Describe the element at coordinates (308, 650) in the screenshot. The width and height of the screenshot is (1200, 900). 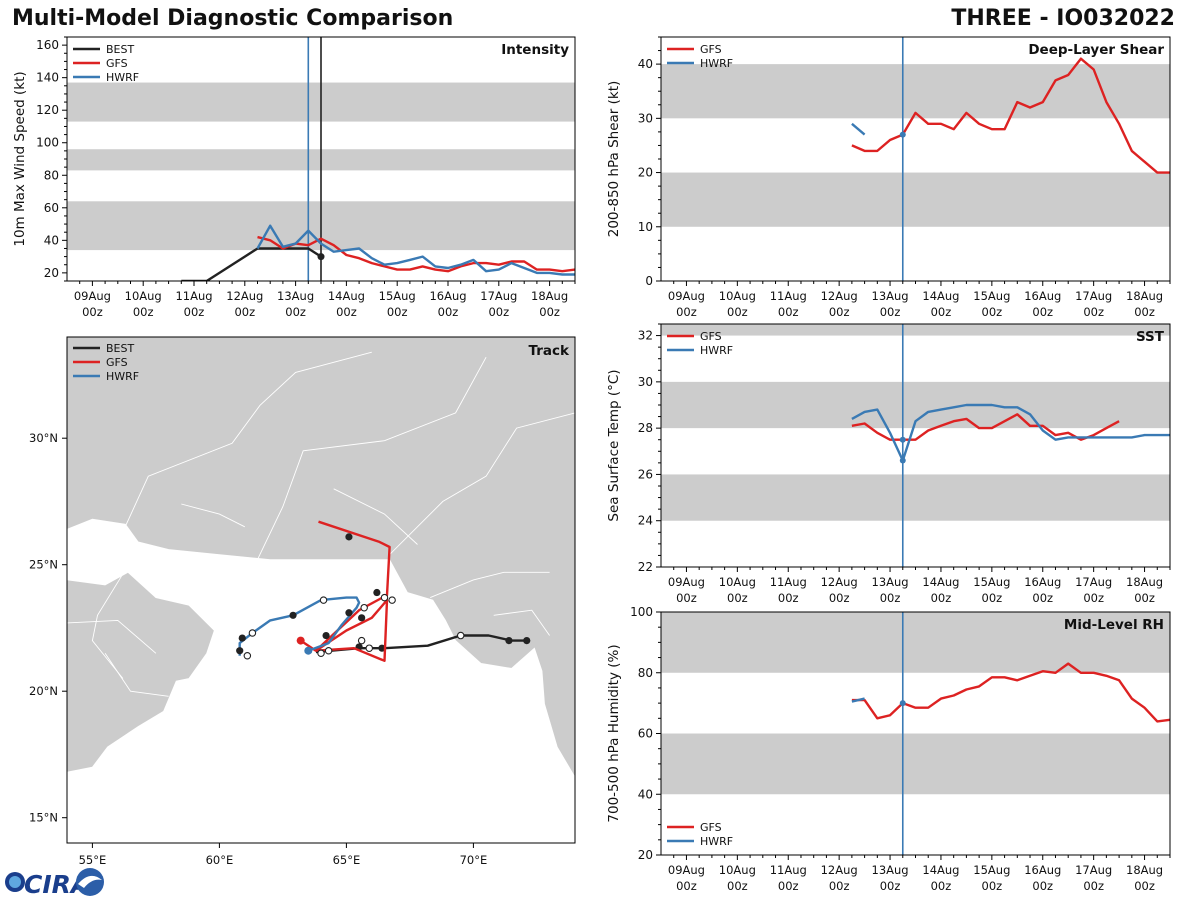
I see `hwrf-start-marker` at that location.